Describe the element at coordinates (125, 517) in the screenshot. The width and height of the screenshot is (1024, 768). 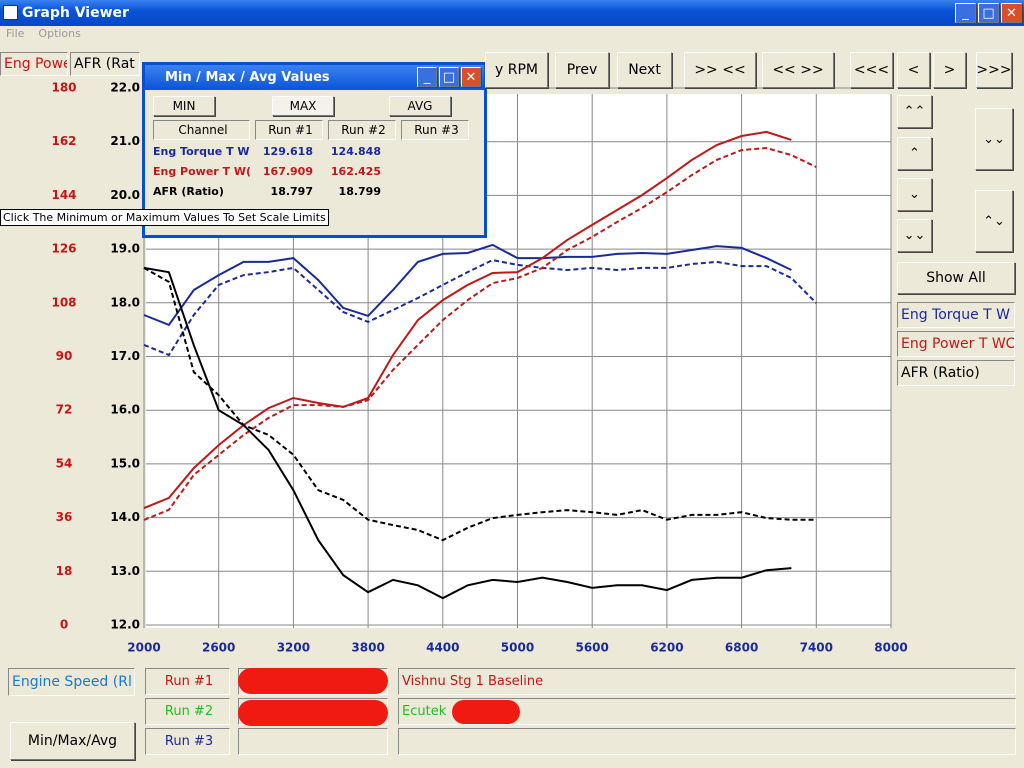
I see `y2-tick-label: 14.0` at that location.